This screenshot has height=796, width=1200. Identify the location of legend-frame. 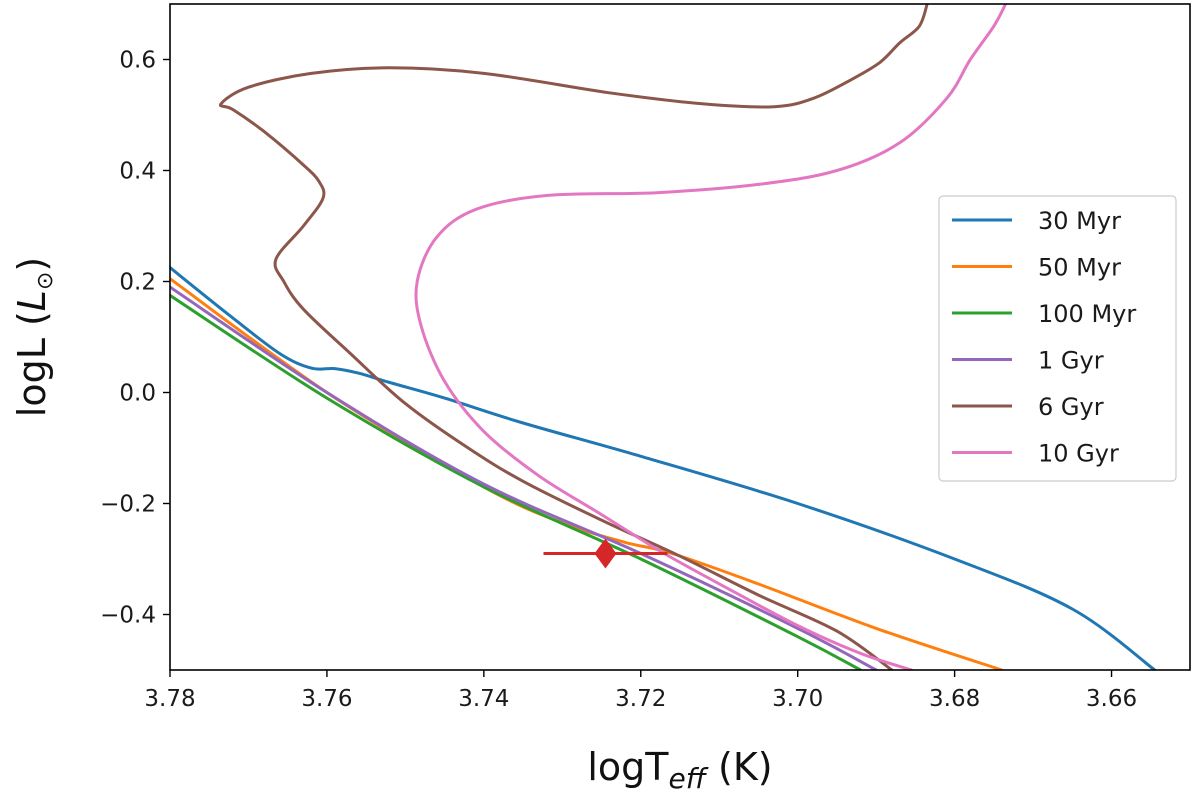
(1057, 338).